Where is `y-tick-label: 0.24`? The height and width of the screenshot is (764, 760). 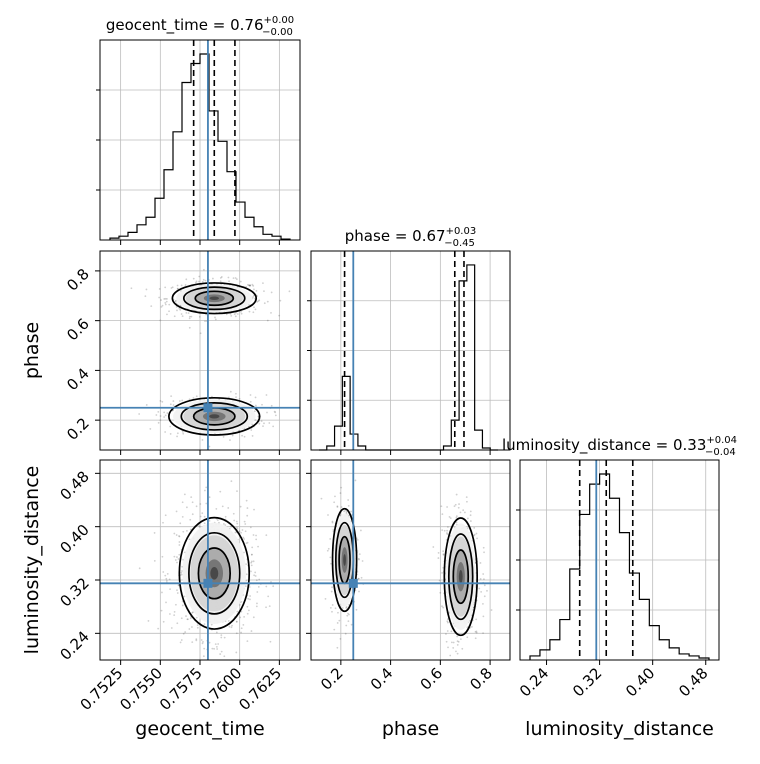 y-tick-label: 0.24 is located at coordinates (74, 645).